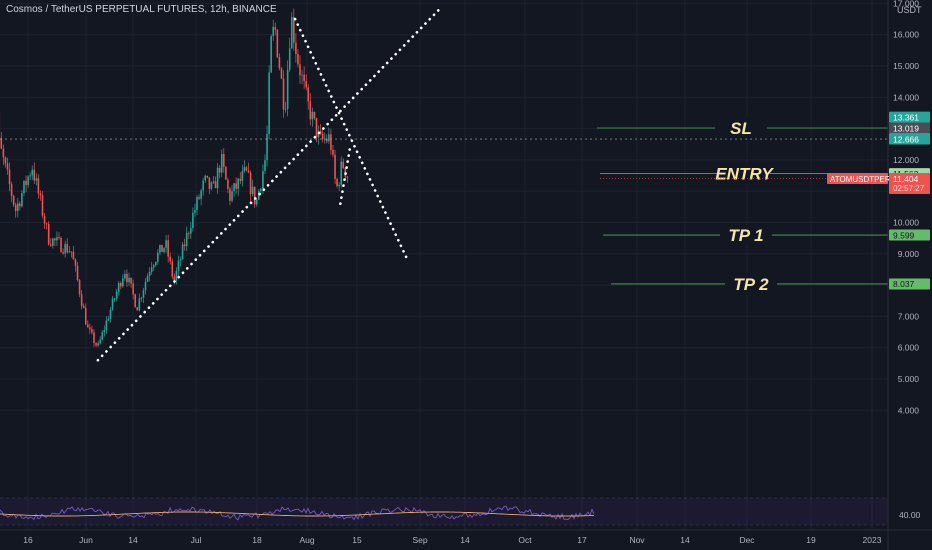 The height and width of the screenshot is (550, 932). I want to click on currency-label: USDT, so click(909, 10).